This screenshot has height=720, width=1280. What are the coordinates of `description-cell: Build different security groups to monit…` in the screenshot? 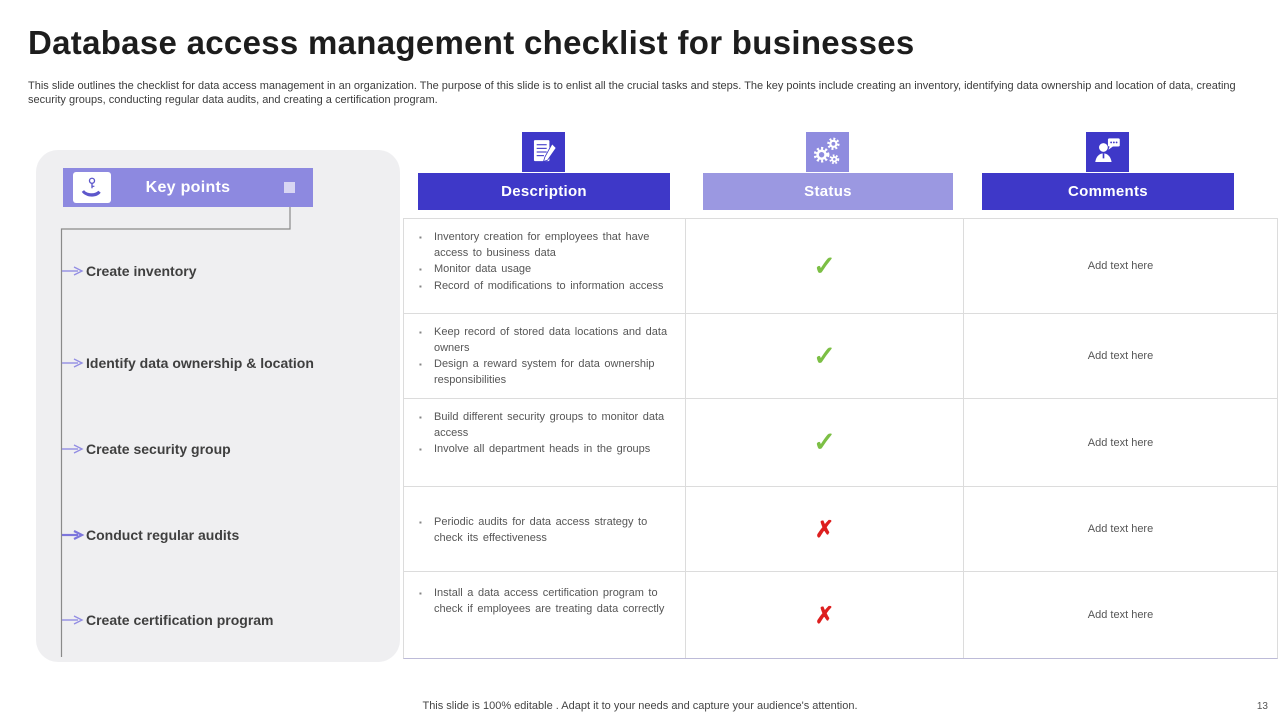 It's located at (544, 442).